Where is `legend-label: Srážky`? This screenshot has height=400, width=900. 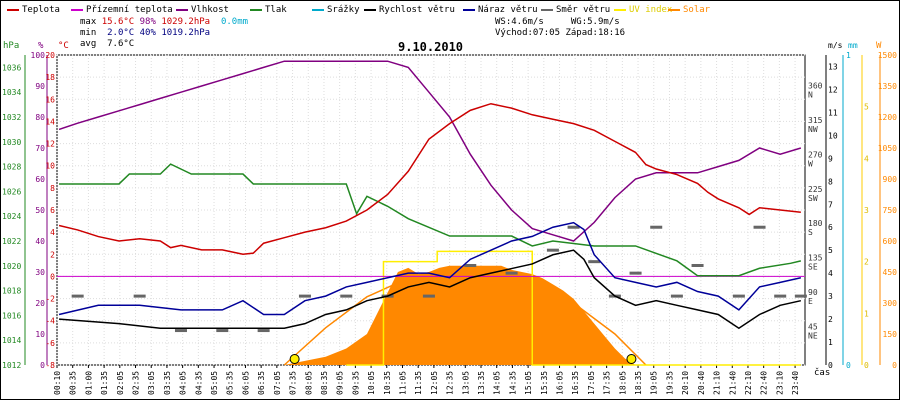 legend-label: Srážky is located at coordinates (343, 10).